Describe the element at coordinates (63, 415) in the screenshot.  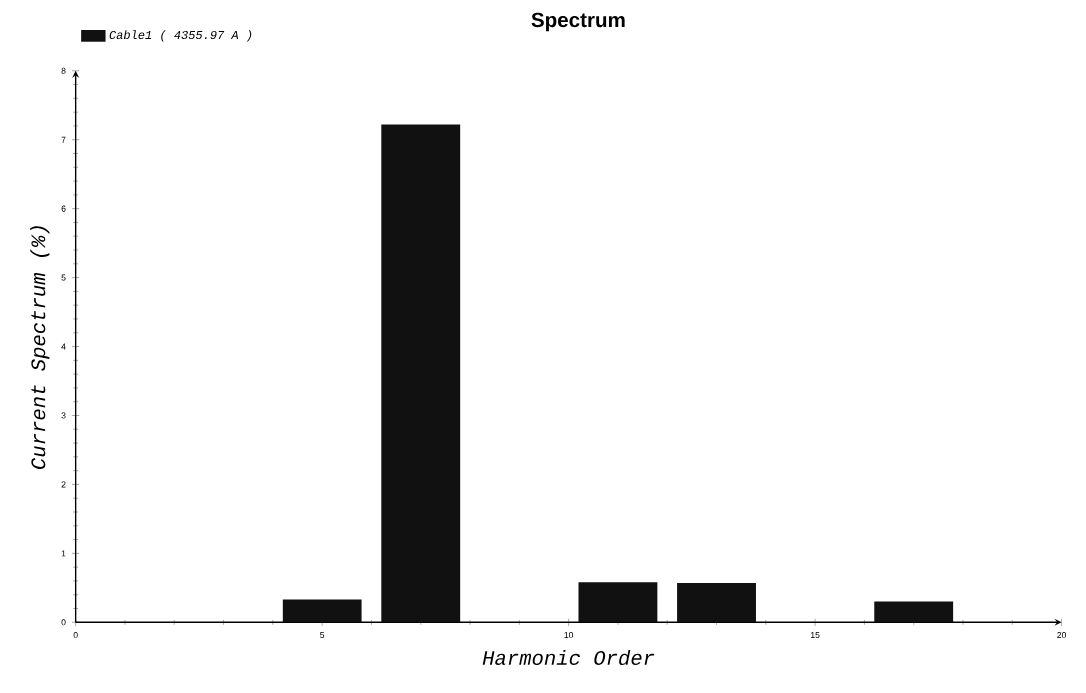
I see `y-tick-label: 3` at that location.